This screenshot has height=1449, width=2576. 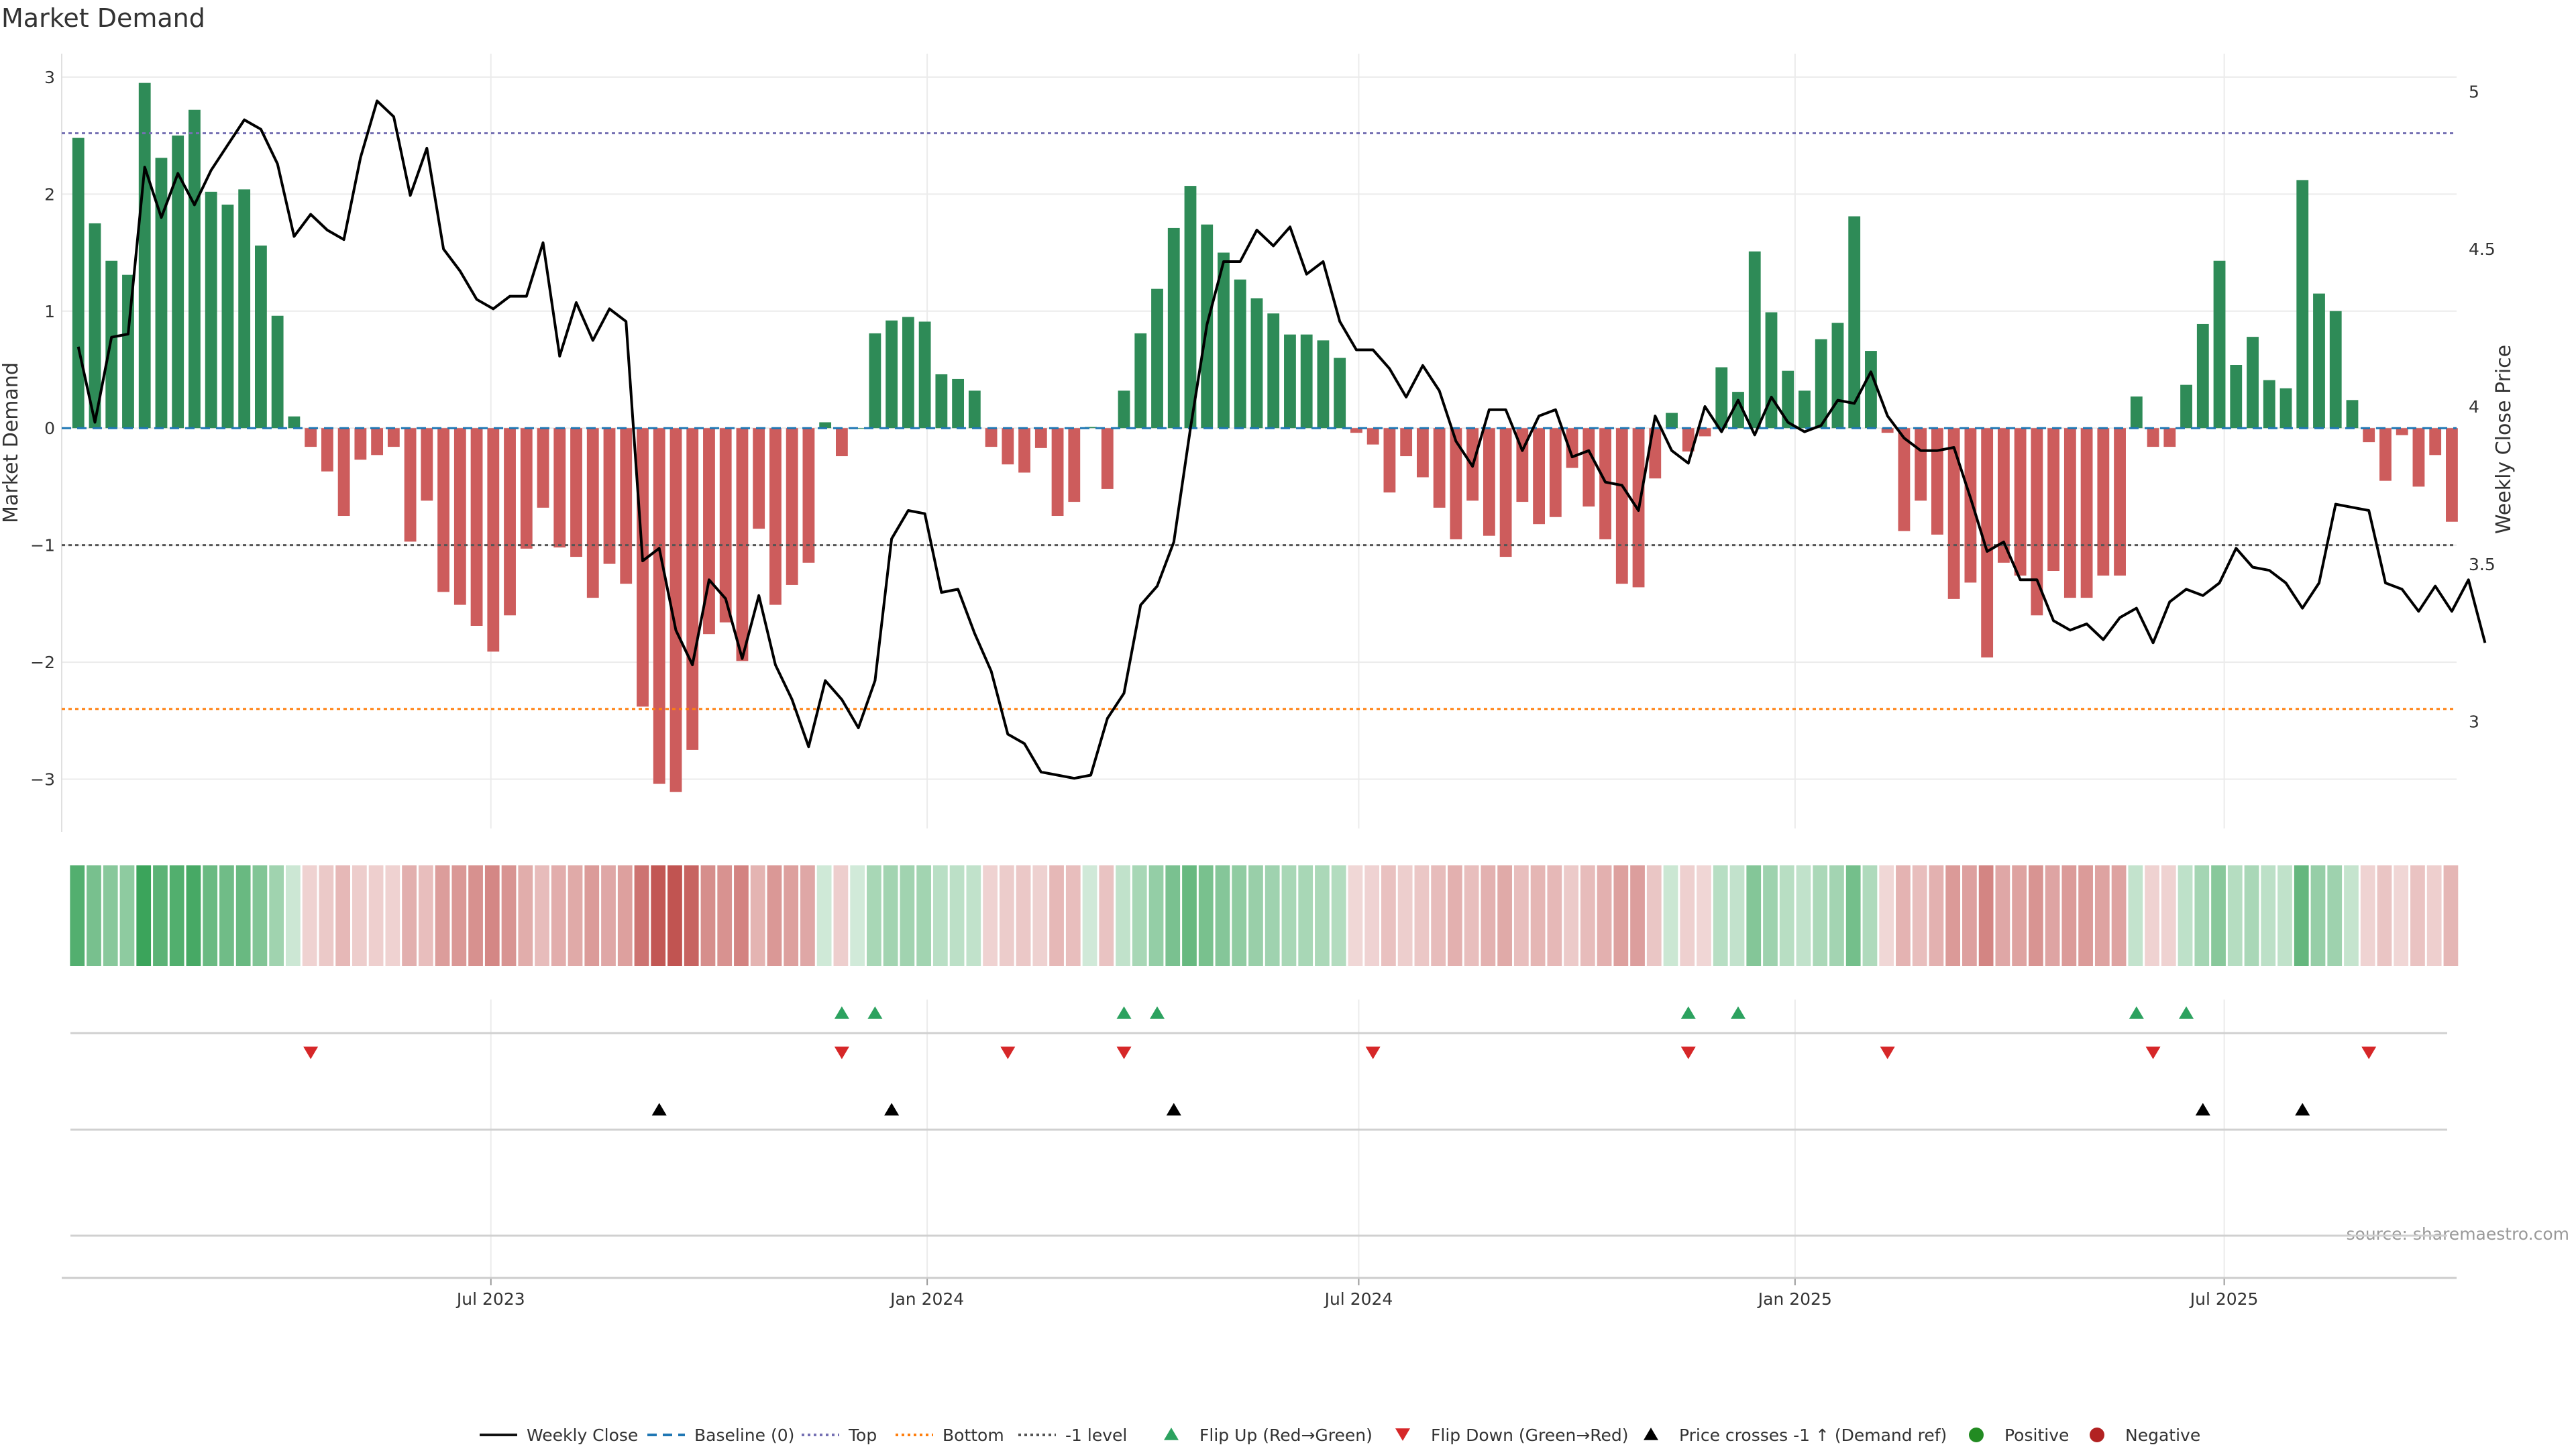 What do you see at coordinates (862, 1435) in the screenshot?
I see `legend-label: Top` at bounding box center [862, 1435].